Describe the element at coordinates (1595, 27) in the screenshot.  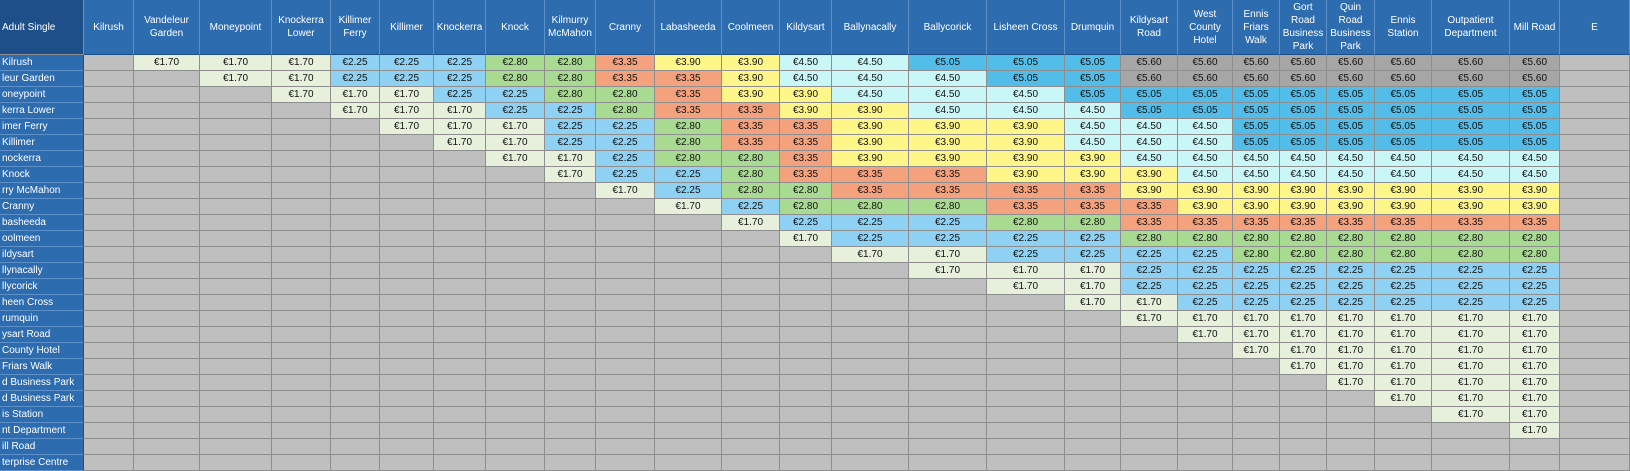
I see `column-header: E` at that location.